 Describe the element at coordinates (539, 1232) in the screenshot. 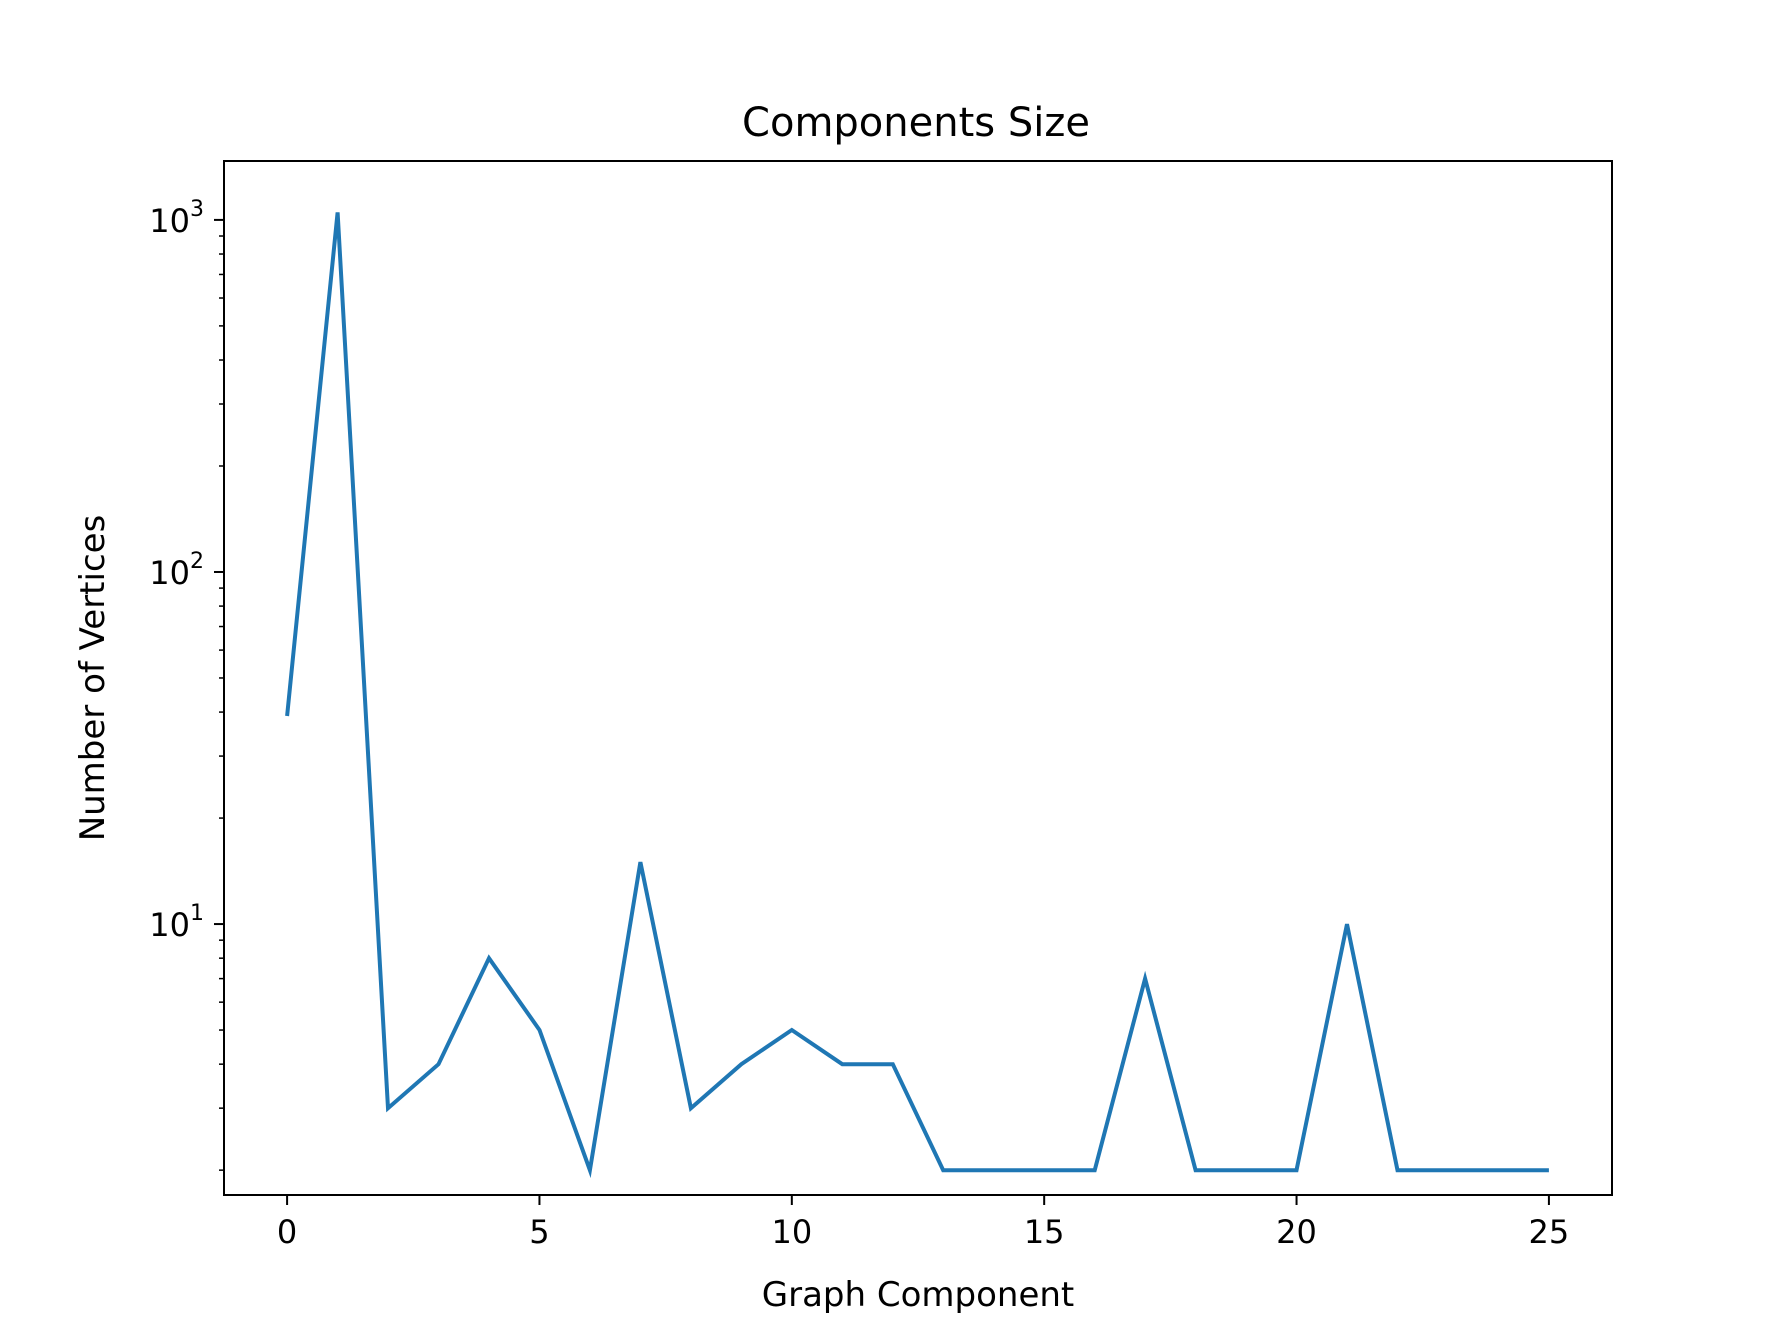

I see `x-tick-label: 5` at that location.